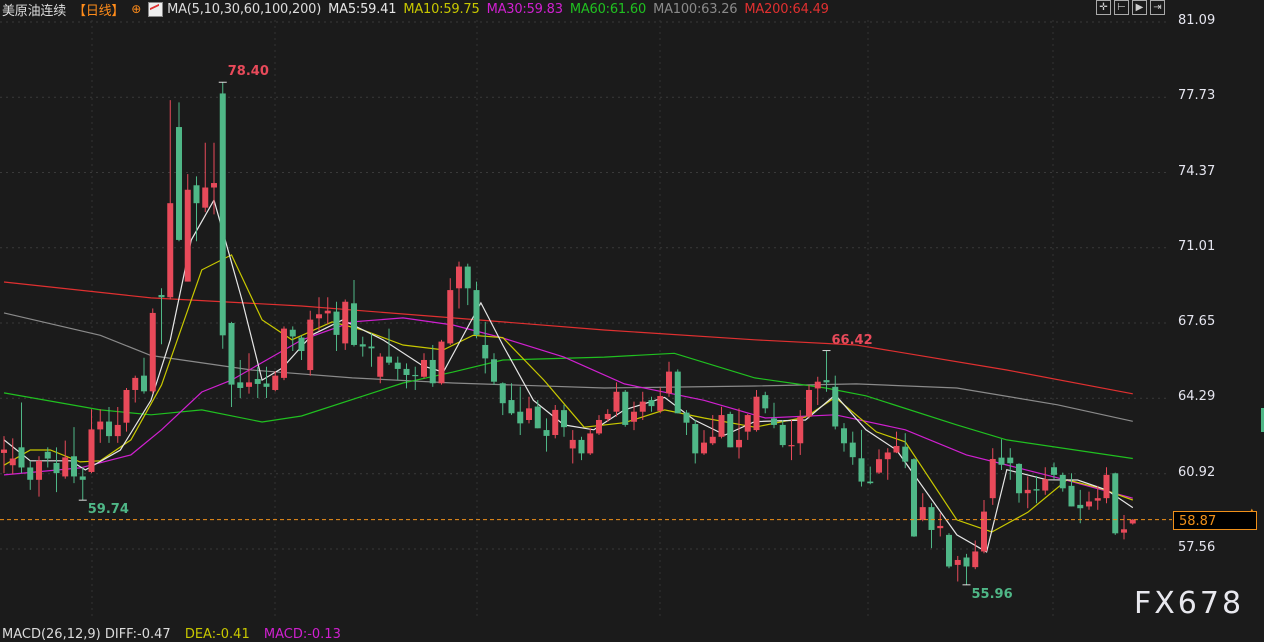 The image size is (1264, 642). I want to click on ma-params: MA(5,10,30,60,100,200), so click(244, 9).